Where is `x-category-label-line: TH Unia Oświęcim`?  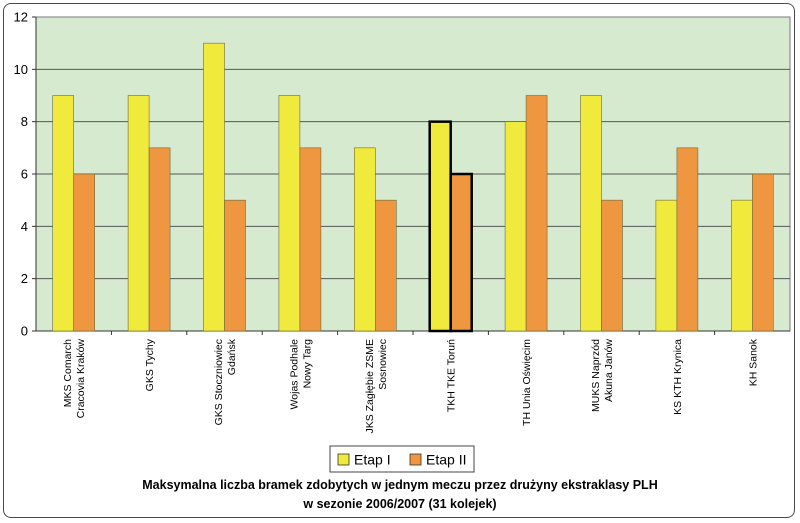
x-category-label-line: TH Unia Oświęcim is located at coordinates (527, 382).